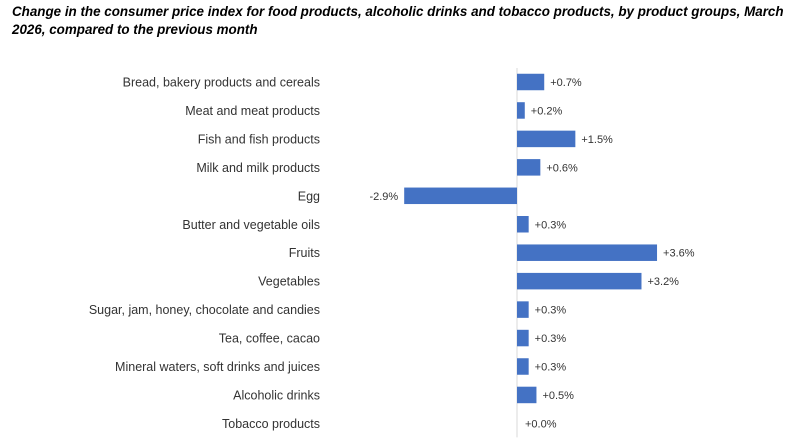 Image resolution: width=801 pixels, height=439 pixels. Describe the element at coordinates (597, 140) in the screenshot. I see `value-label: +1.5%` at that location.